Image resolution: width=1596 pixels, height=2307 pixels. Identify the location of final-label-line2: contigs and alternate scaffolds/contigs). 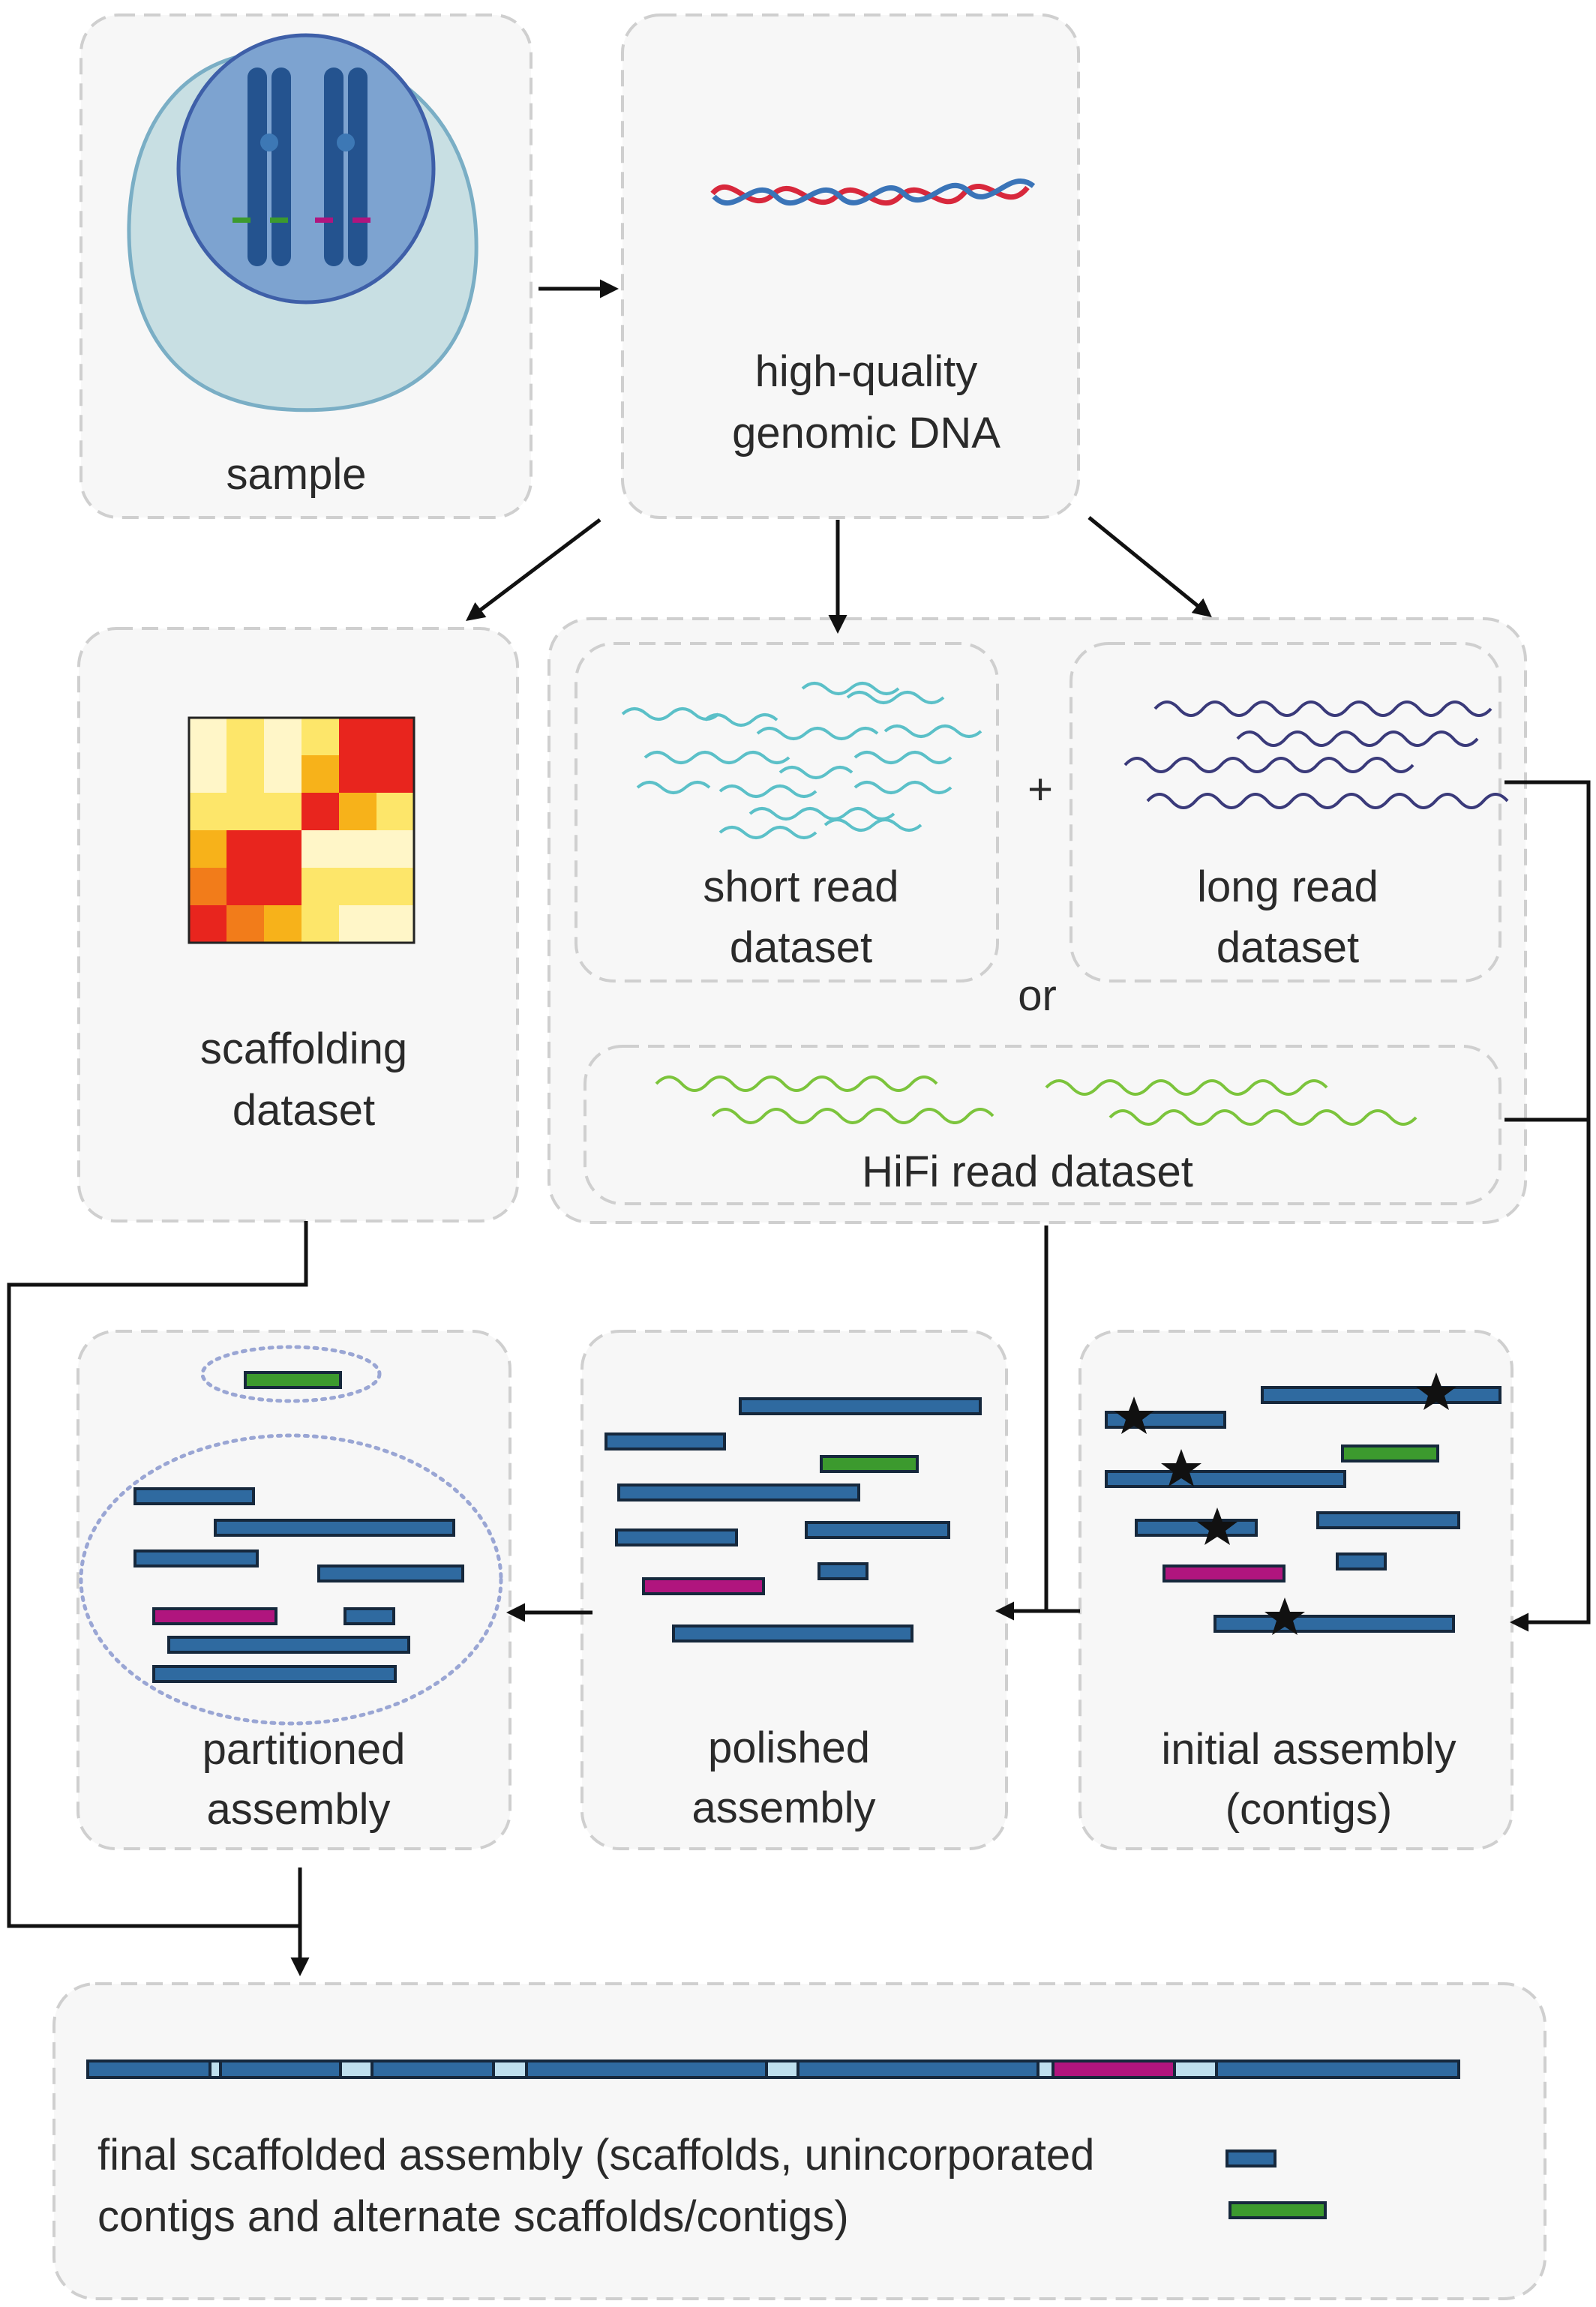
(473, 2216).